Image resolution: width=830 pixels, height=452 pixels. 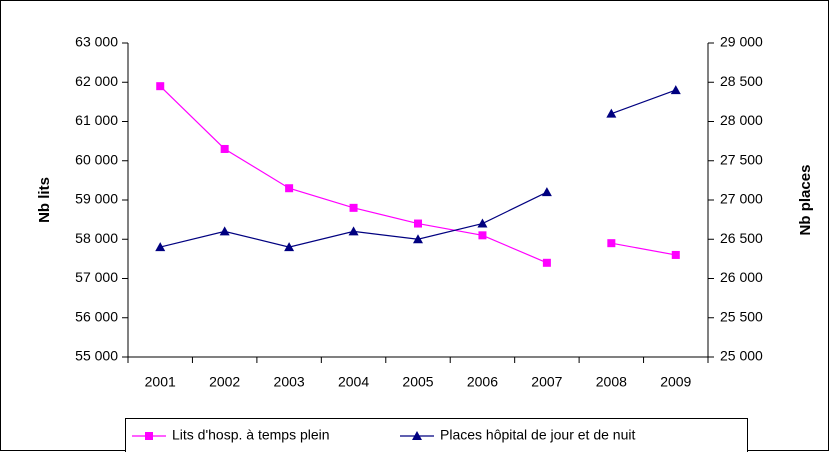 I want to click on legend-box, so click(x=436, y=435).